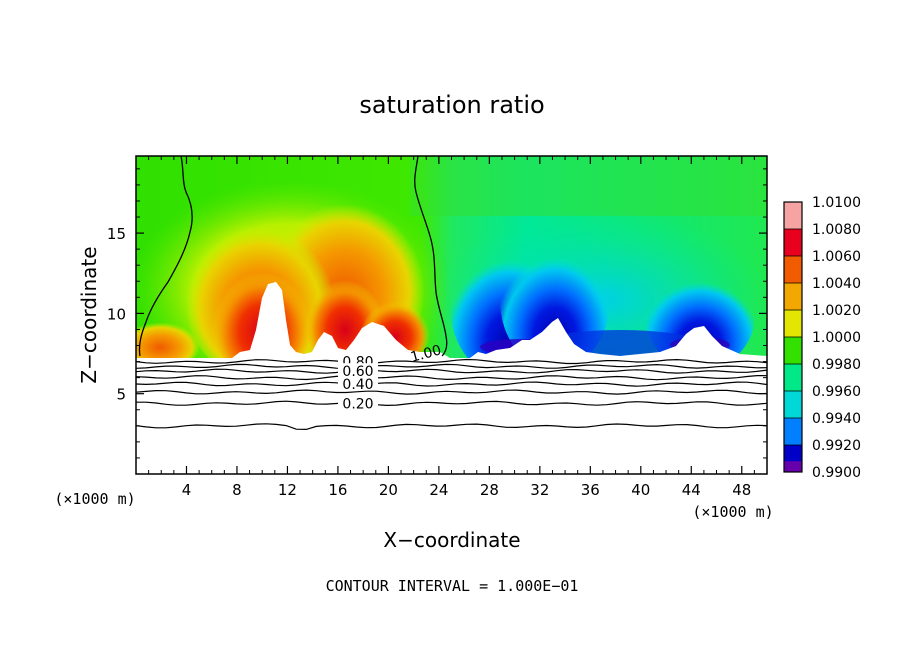 The image size is (904, 654). What do you see at coordinates (489, 490) in the screenshot?
I see `x-tick-label: 28` at bounding box center [489, 490].